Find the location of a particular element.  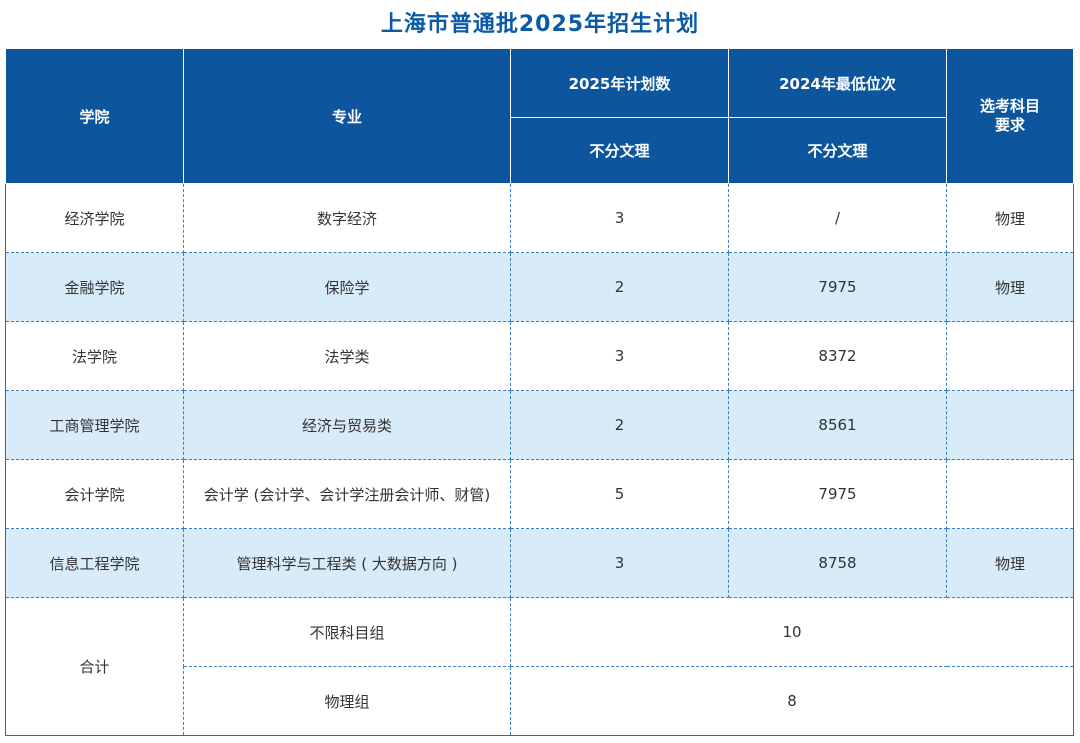

min-rank-cell: 8372 is located at coordinates (837, 356).